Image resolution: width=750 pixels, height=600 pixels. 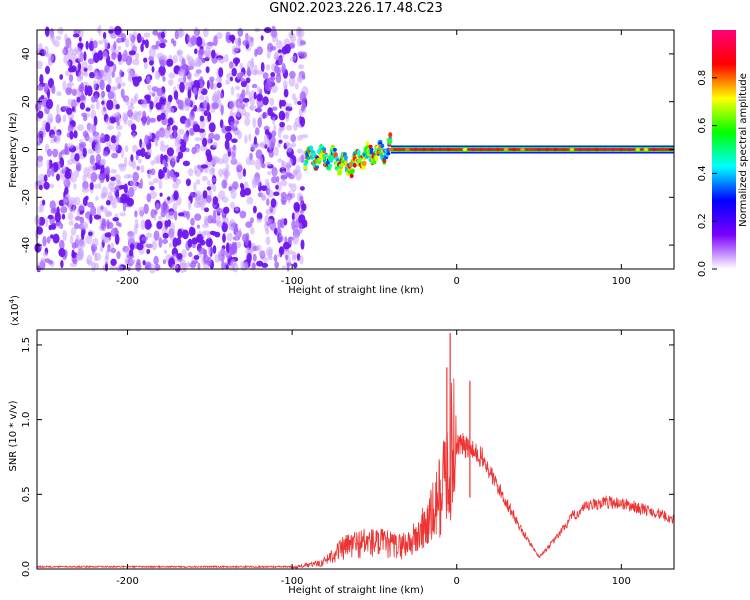 What do you see at coordinates (457, 281) in the screenshot?
I see `spectrogram-x-tick-label: 0` at bounding box center [457, 281].